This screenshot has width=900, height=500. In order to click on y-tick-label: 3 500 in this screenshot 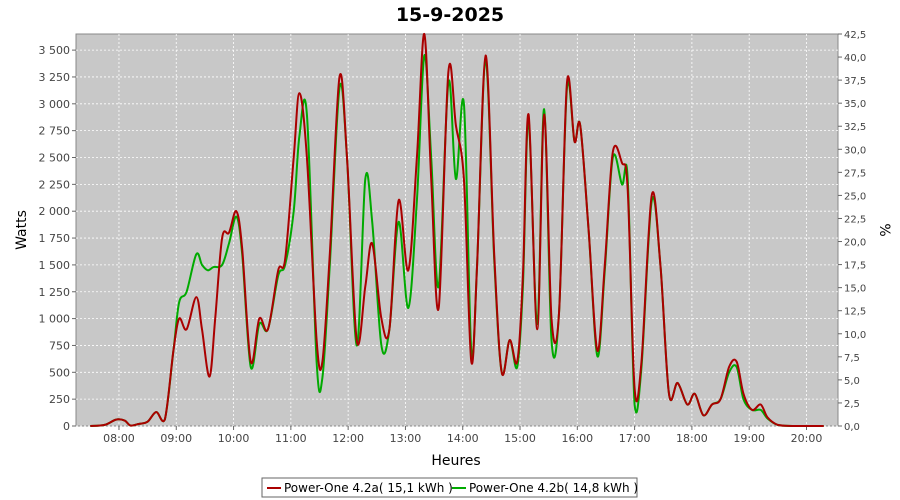, I will do `click(55, 50)`.